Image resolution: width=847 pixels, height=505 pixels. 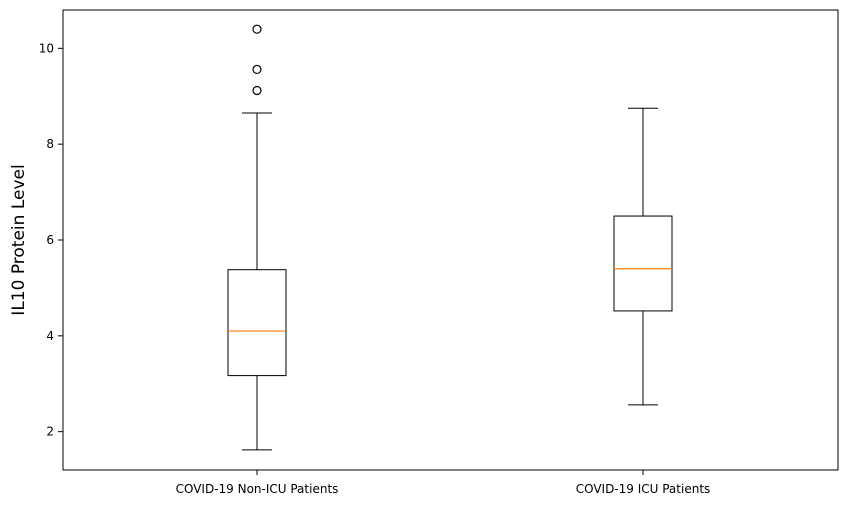 I want to click on y-axis-ticks: 2 4 6 8 10, so click(x=51, y=240).